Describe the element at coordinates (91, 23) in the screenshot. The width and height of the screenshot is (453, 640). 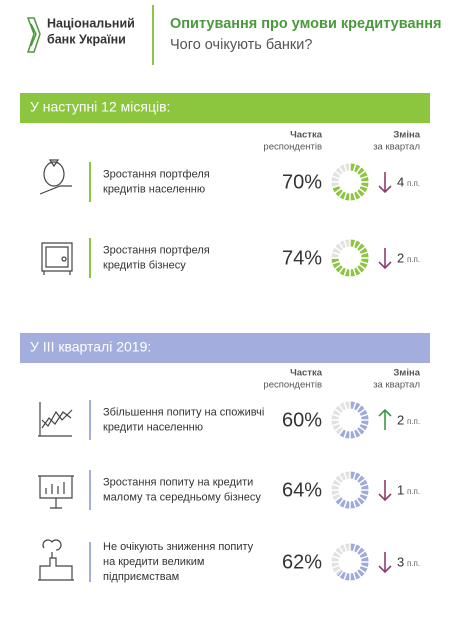
I see `logo-text: Національний` at that location.